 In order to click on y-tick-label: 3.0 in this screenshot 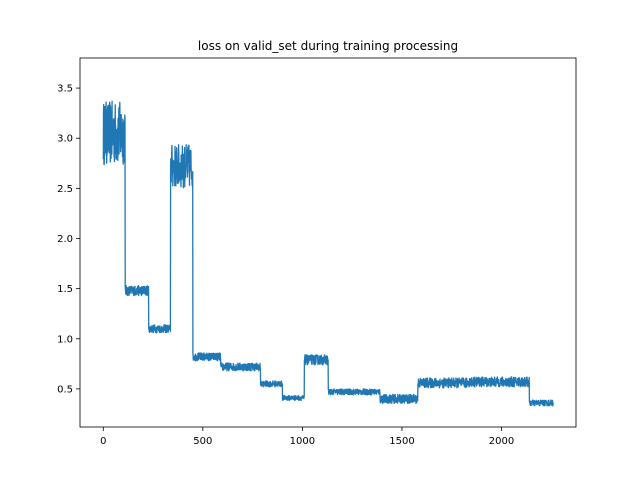, I will do `click(65, 139)`.